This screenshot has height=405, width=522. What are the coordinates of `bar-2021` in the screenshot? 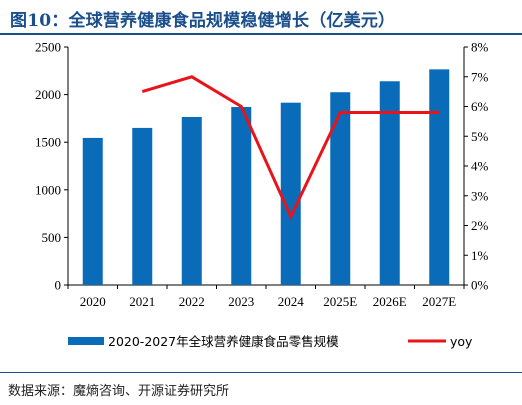 It's located at (142, 206).